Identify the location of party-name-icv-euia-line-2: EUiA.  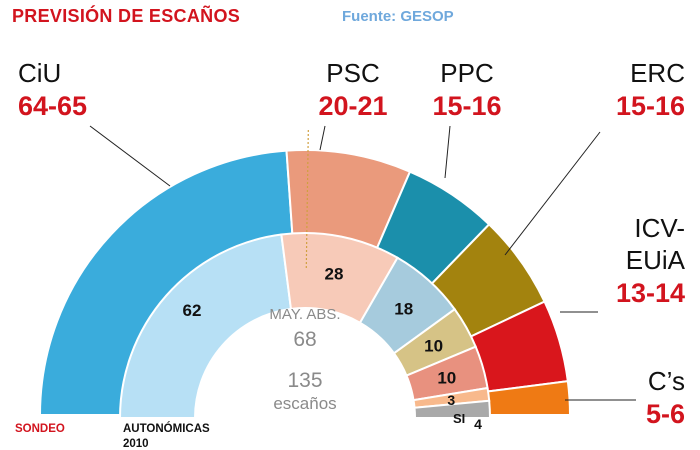
(656, 260).